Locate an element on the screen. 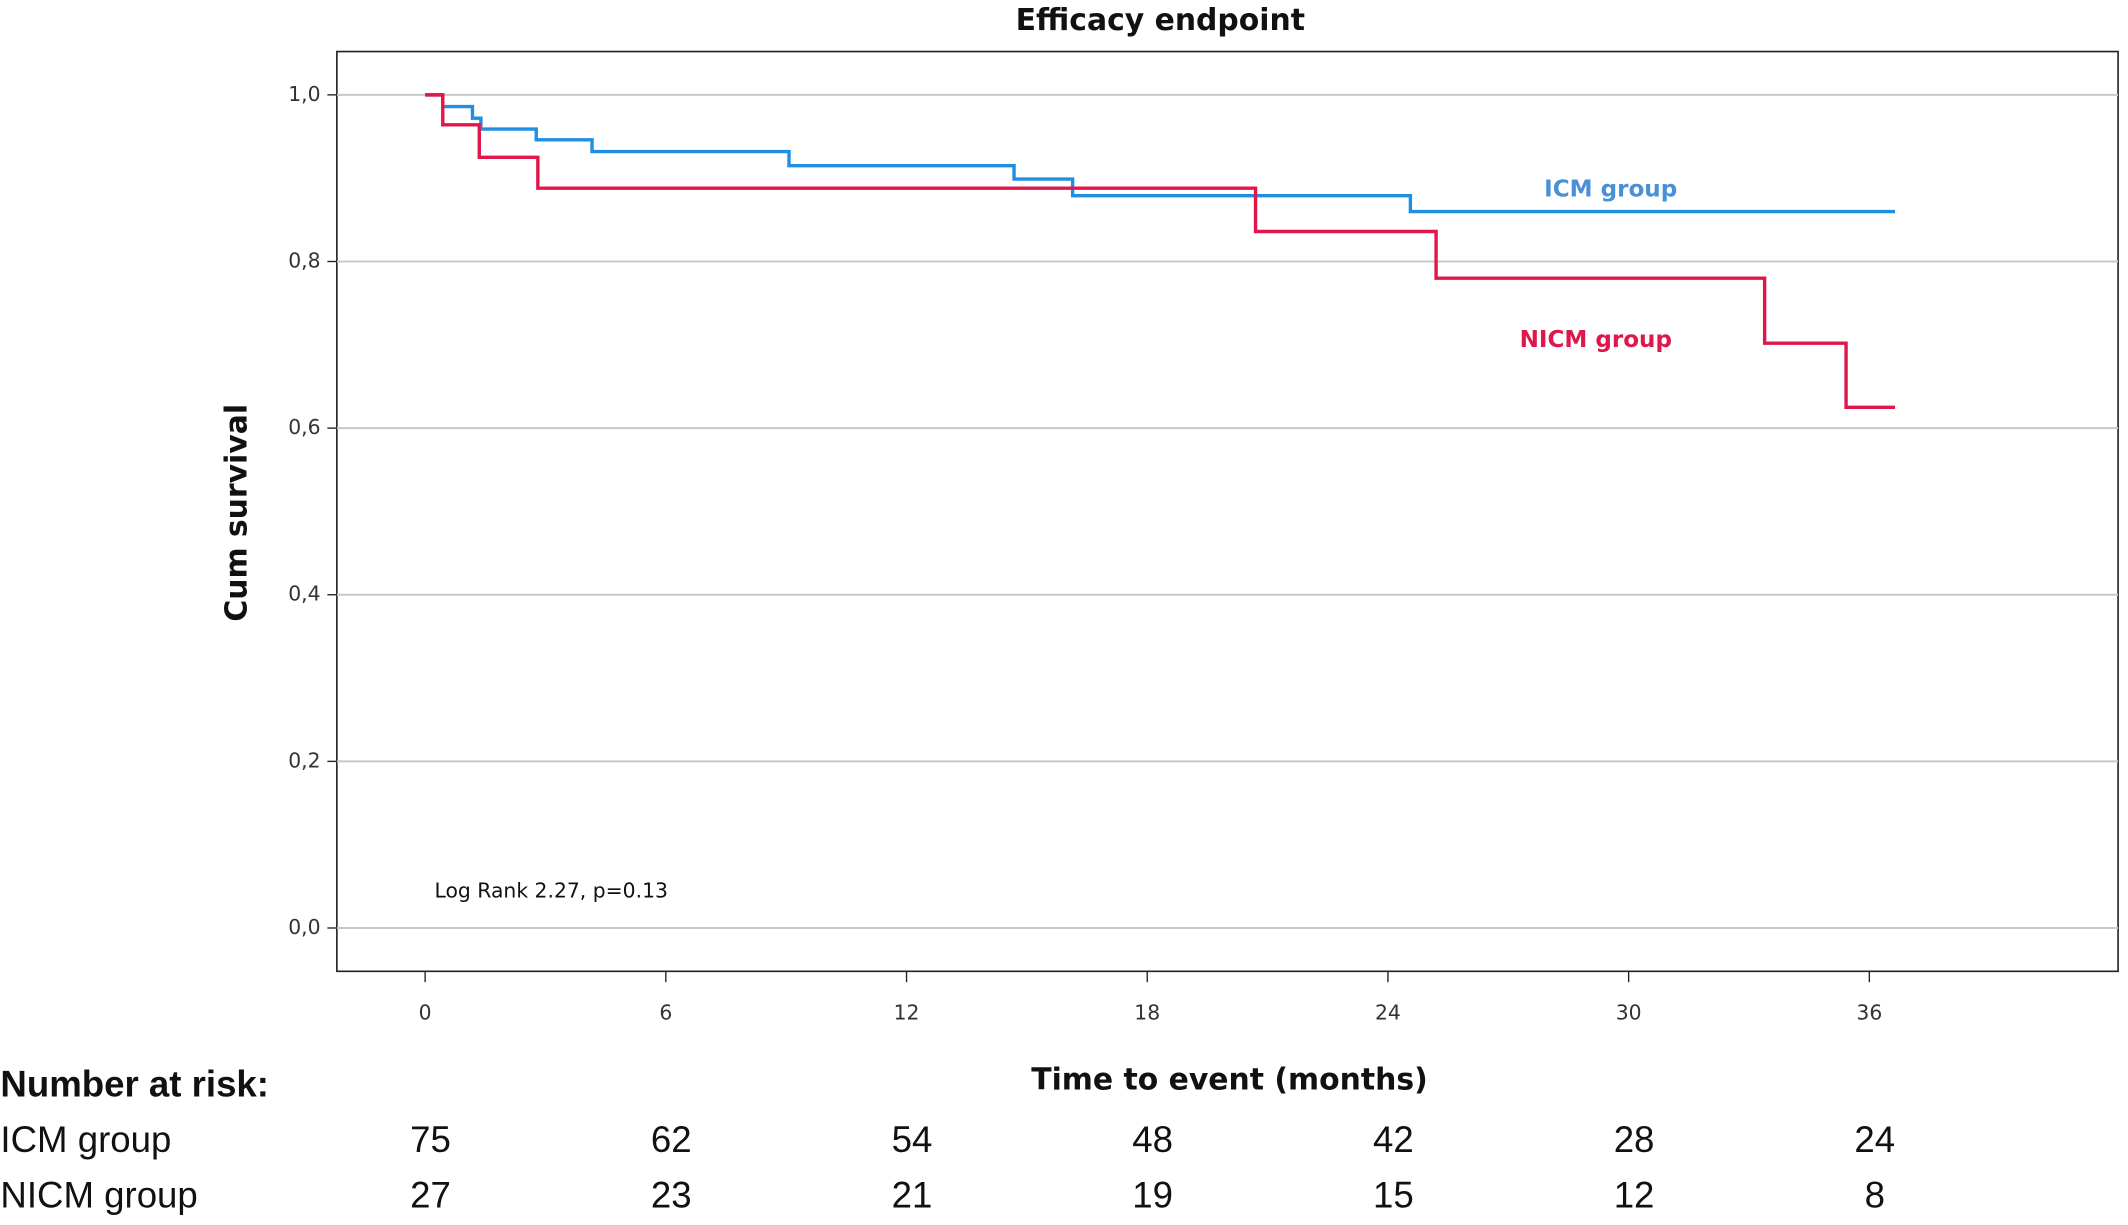 Image resolution: width=2128 pixels, height=1225 pixels. x-tick-label: 0 is located at coordinates (425, 1012).